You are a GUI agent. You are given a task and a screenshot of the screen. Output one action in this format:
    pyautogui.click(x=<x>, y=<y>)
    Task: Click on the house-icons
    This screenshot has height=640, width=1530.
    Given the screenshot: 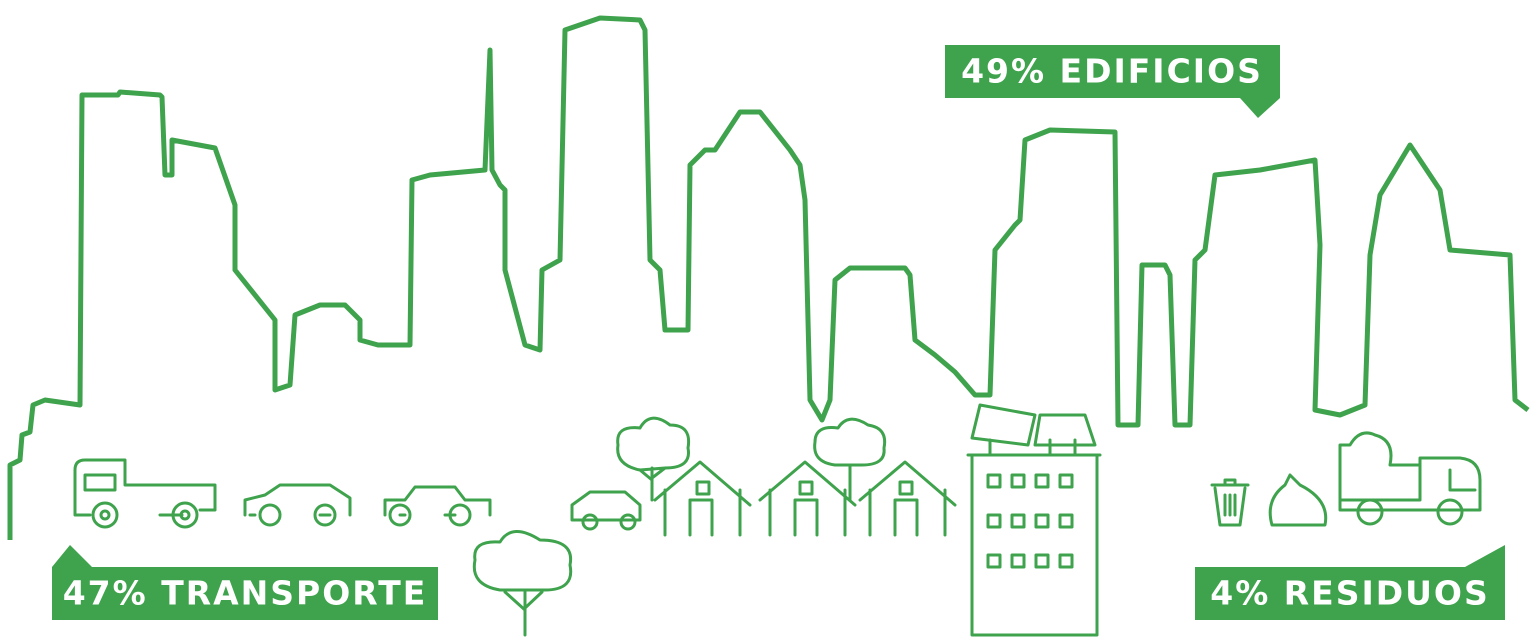 What is the action you would take?
    pyautogui.click(x=805, y=498)
    